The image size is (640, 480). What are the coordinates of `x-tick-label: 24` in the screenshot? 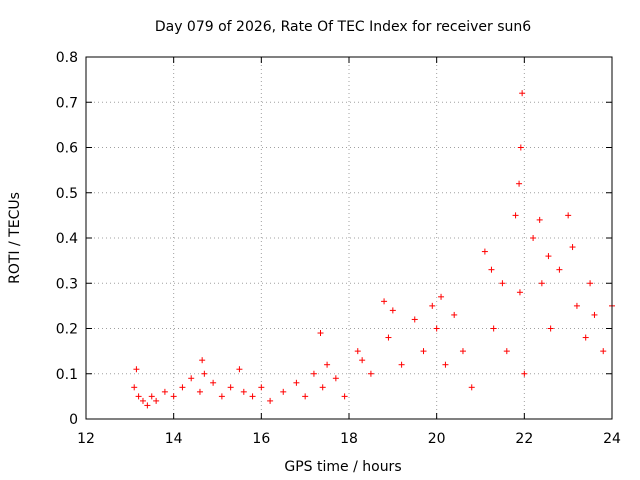 It's located at (612, 439).